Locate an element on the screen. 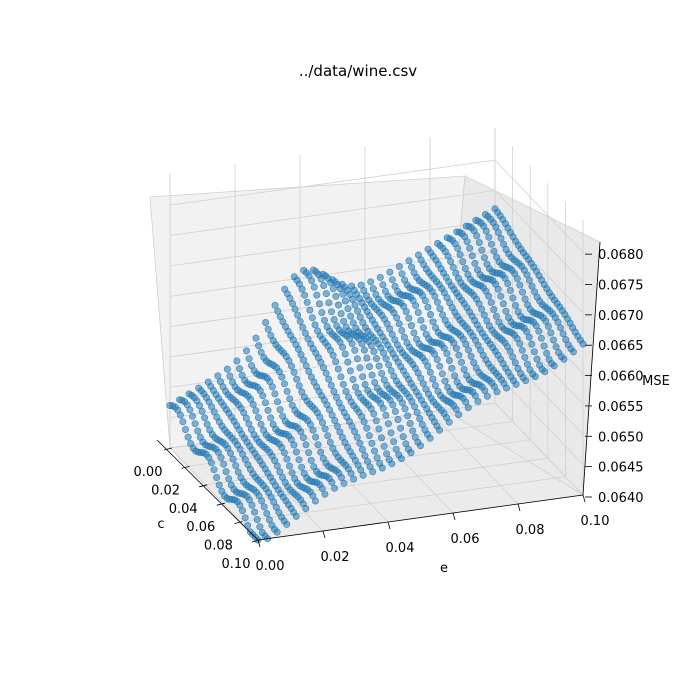 This screenshot has width=700, height=700. chart-title: ../data/wine.csv is located at coordinates (358, 71).